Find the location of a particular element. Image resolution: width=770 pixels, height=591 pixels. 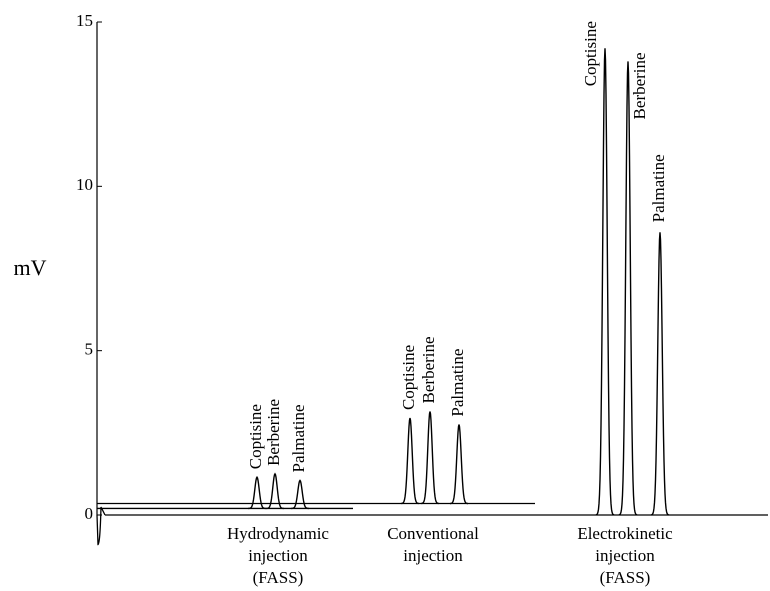

y-axis-label: mV is located at coordinates (30, 267).